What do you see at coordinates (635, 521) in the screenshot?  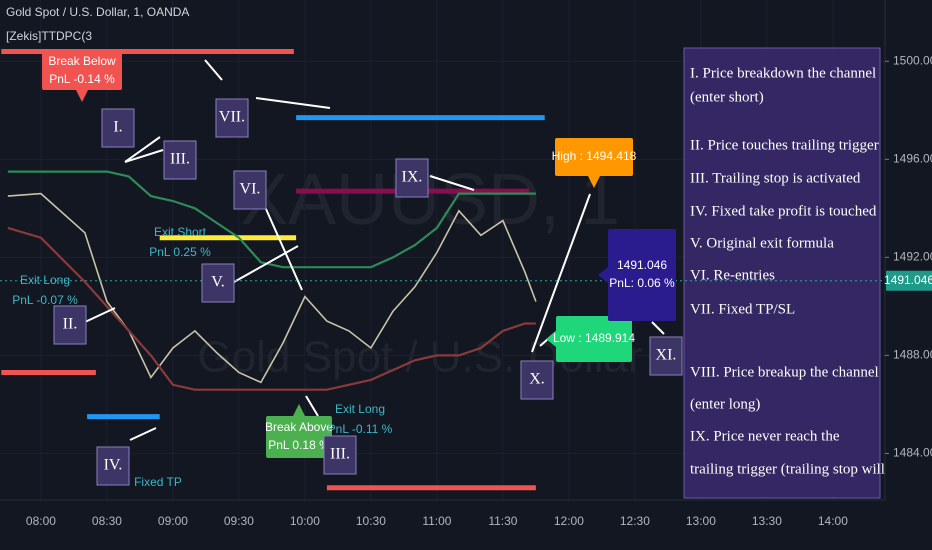 I see `x-tick-label: 12:30` at bounding box center [635, 521].